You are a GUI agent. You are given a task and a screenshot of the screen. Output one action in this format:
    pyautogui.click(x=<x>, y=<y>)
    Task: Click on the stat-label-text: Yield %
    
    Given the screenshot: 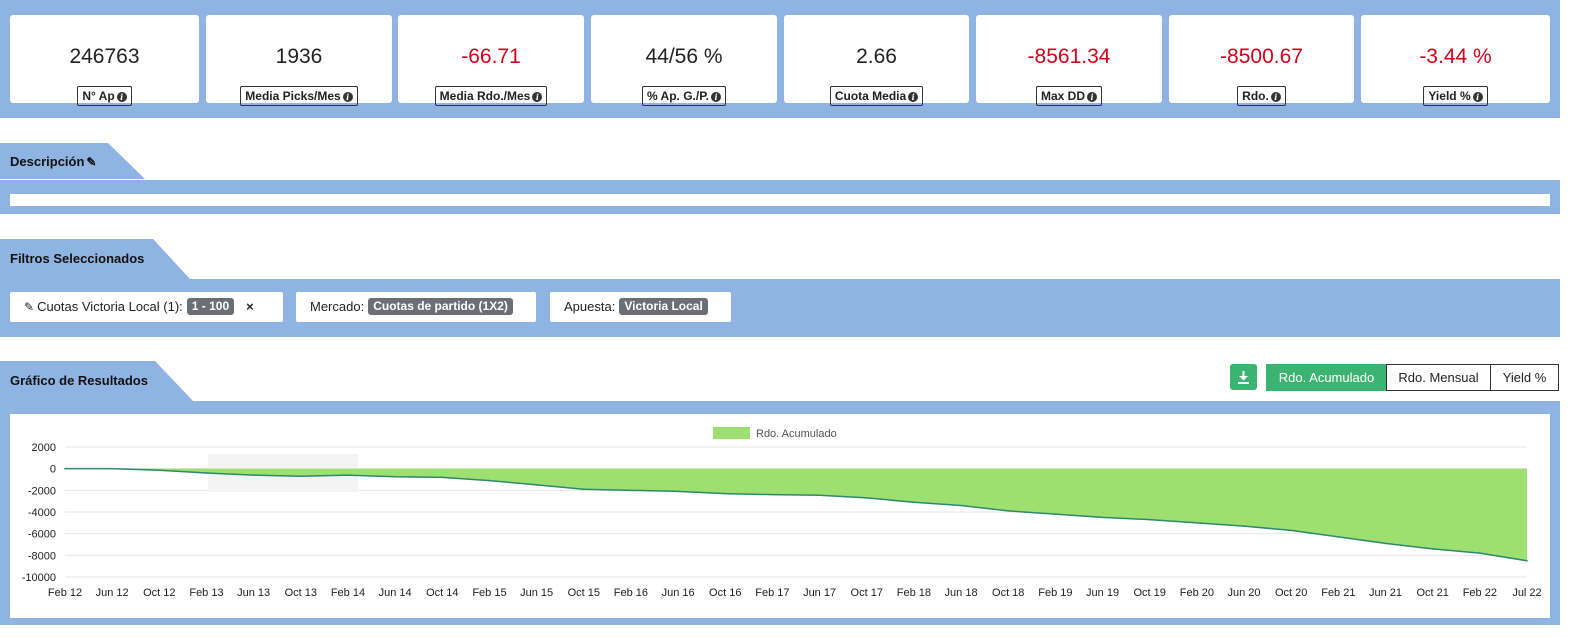 What is the action you would take?
    pyautogui.click(x=1449, y=96)
    